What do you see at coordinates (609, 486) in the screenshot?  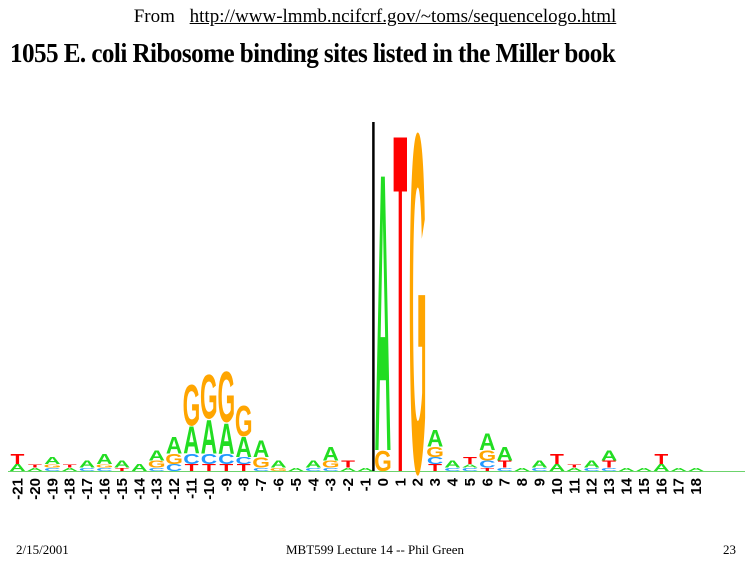 I see `logo-tick-label: 13` at bounding box center [609, 486].